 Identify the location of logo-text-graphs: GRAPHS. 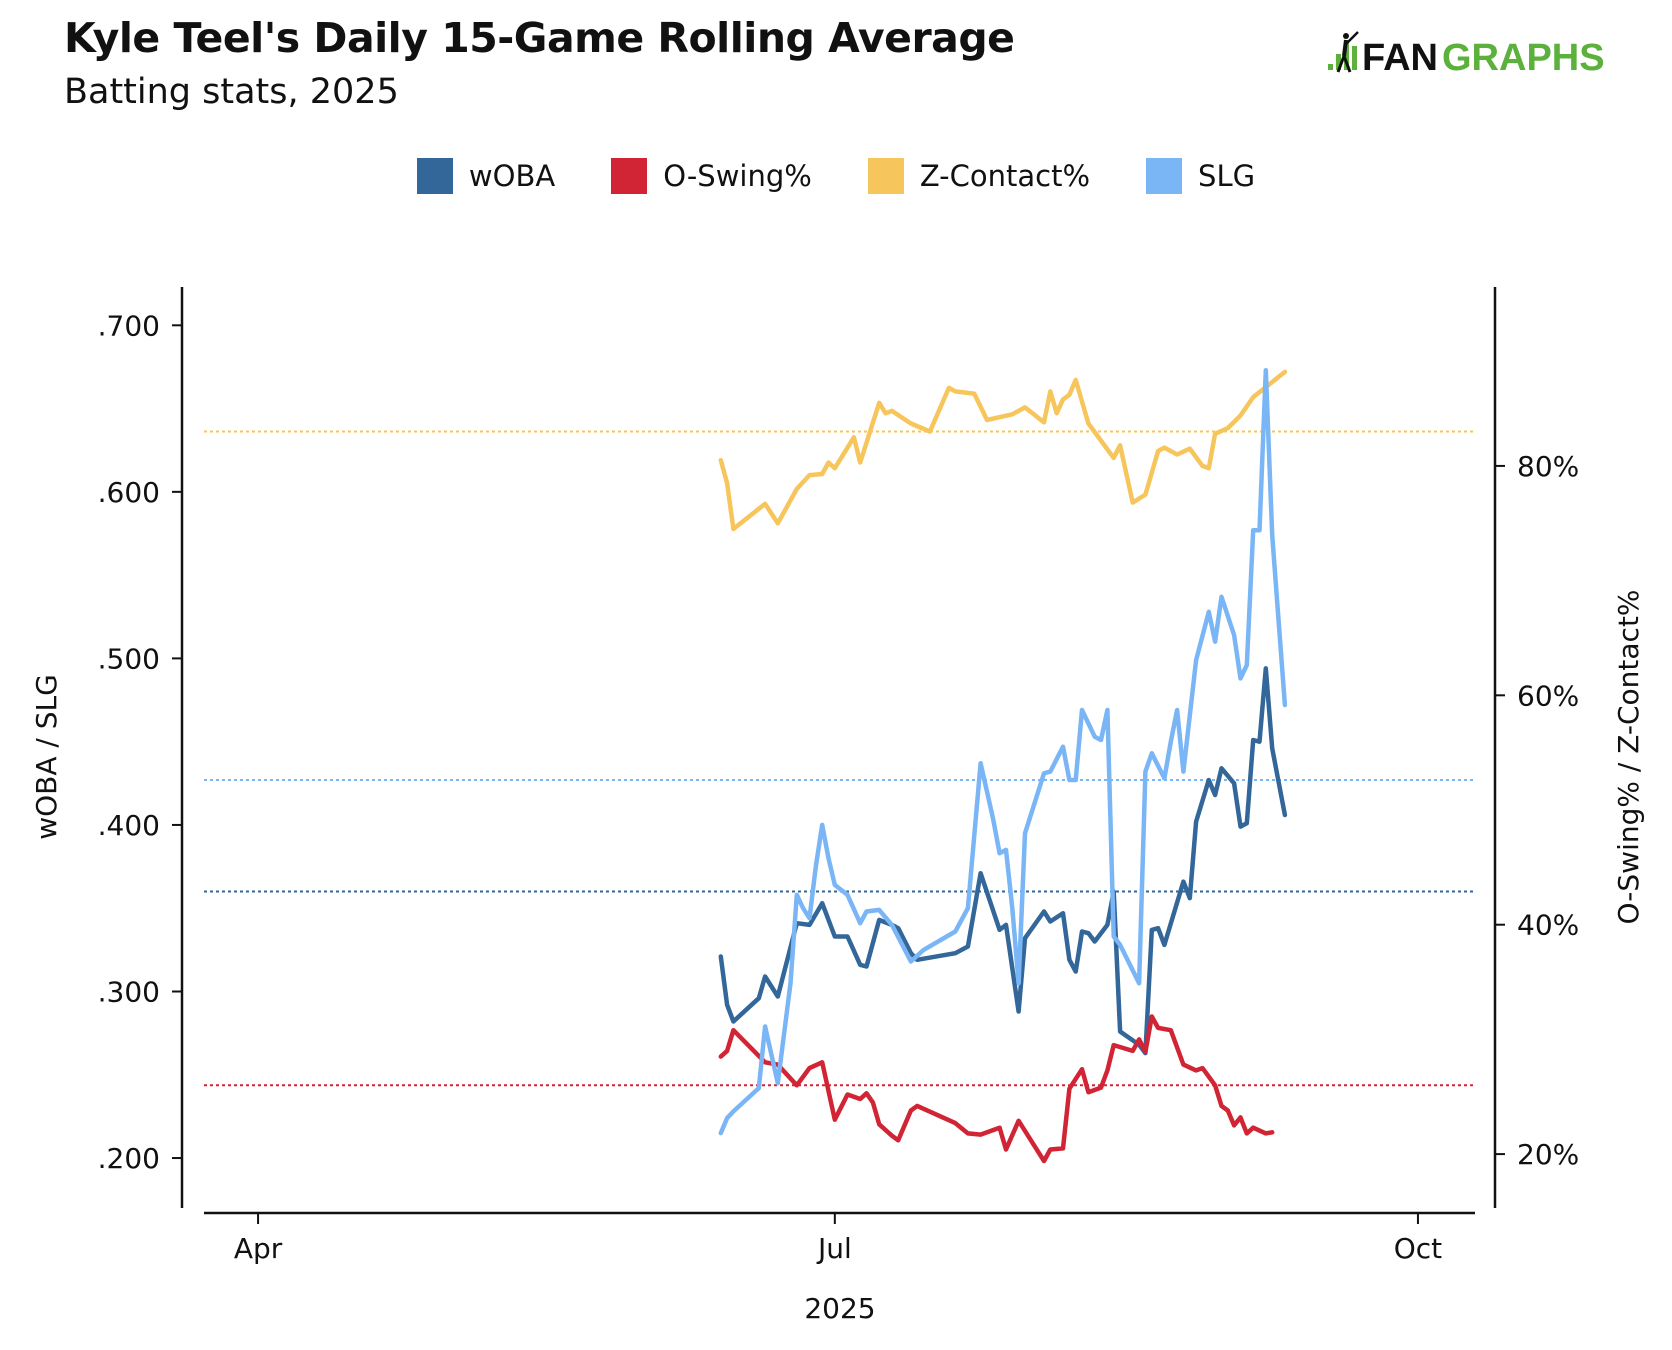
(1523, 58).